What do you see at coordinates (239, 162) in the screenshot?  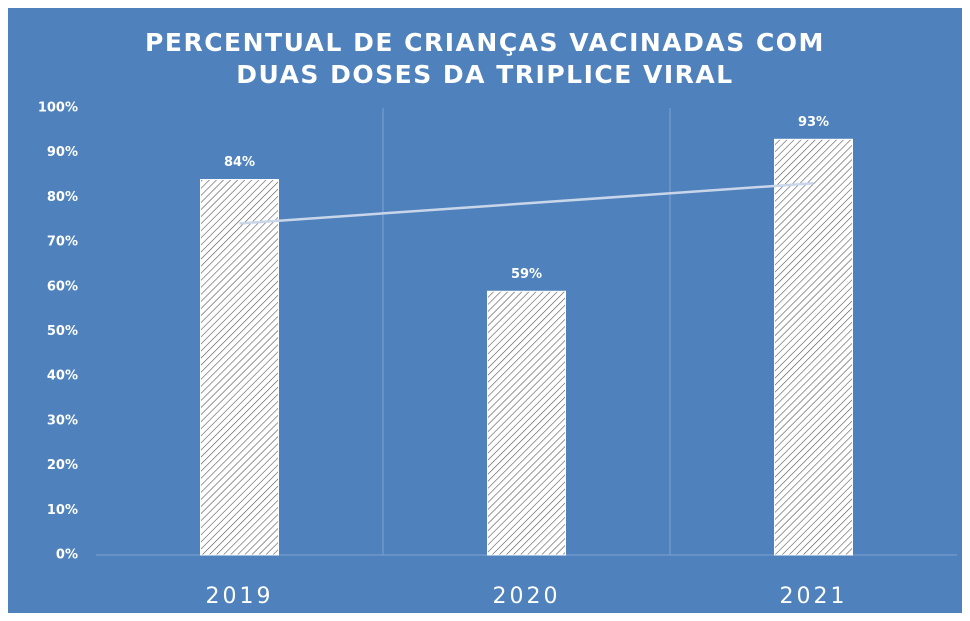 I see `data-label: 84%` at bounding box center [239, 162].